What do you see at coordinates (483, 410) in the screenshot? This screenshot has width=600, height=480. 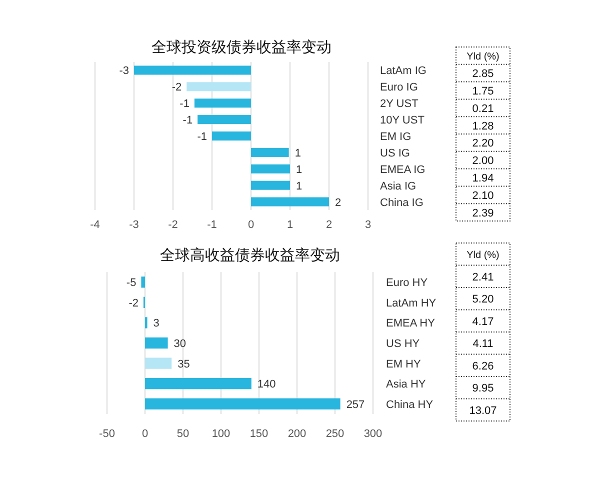 I see `text: 13.07` at bounding box center [483, 410].